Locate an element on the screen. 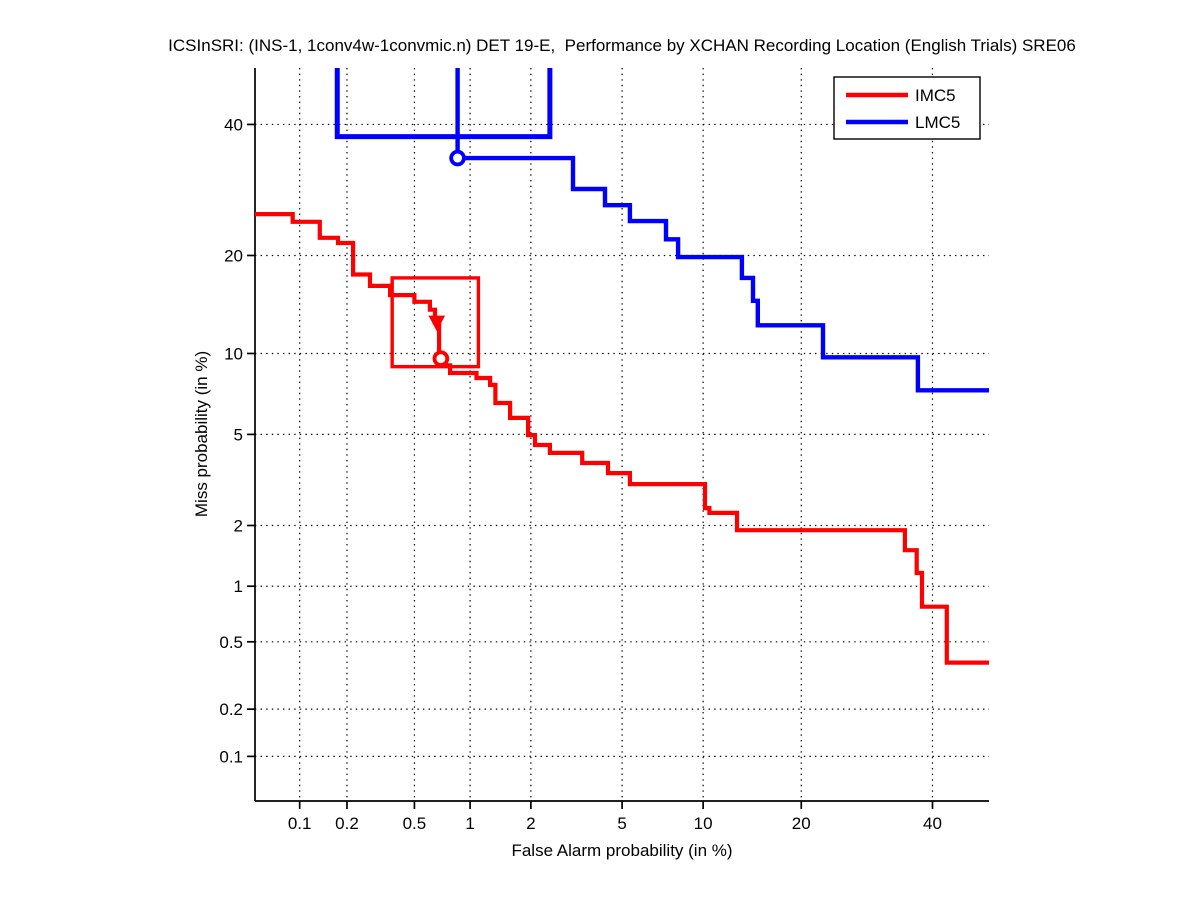 The height and width of the screenshot is (900, 1201). x-tick-label: 0.5 is located at coordinates (415, 823).